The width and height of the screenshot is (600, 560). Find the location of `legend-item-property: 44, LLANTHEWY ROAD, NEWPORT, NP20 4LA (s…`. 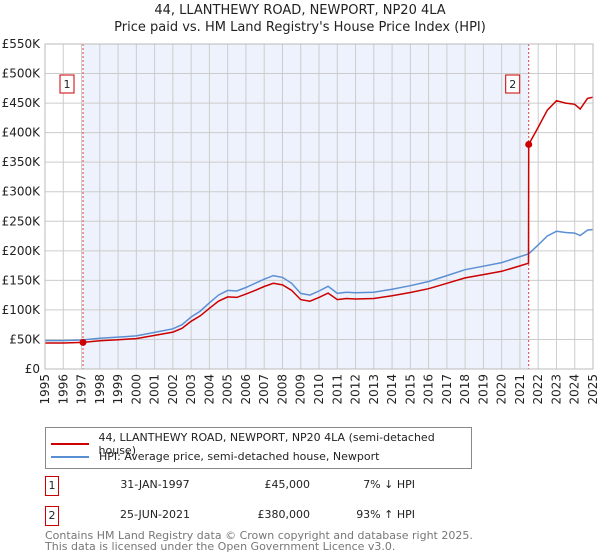

legend-item-property: 44, LLANTHEWY ROAD, NEWPORT, NP20 4LA (s… is located at coordinates (261, 444).